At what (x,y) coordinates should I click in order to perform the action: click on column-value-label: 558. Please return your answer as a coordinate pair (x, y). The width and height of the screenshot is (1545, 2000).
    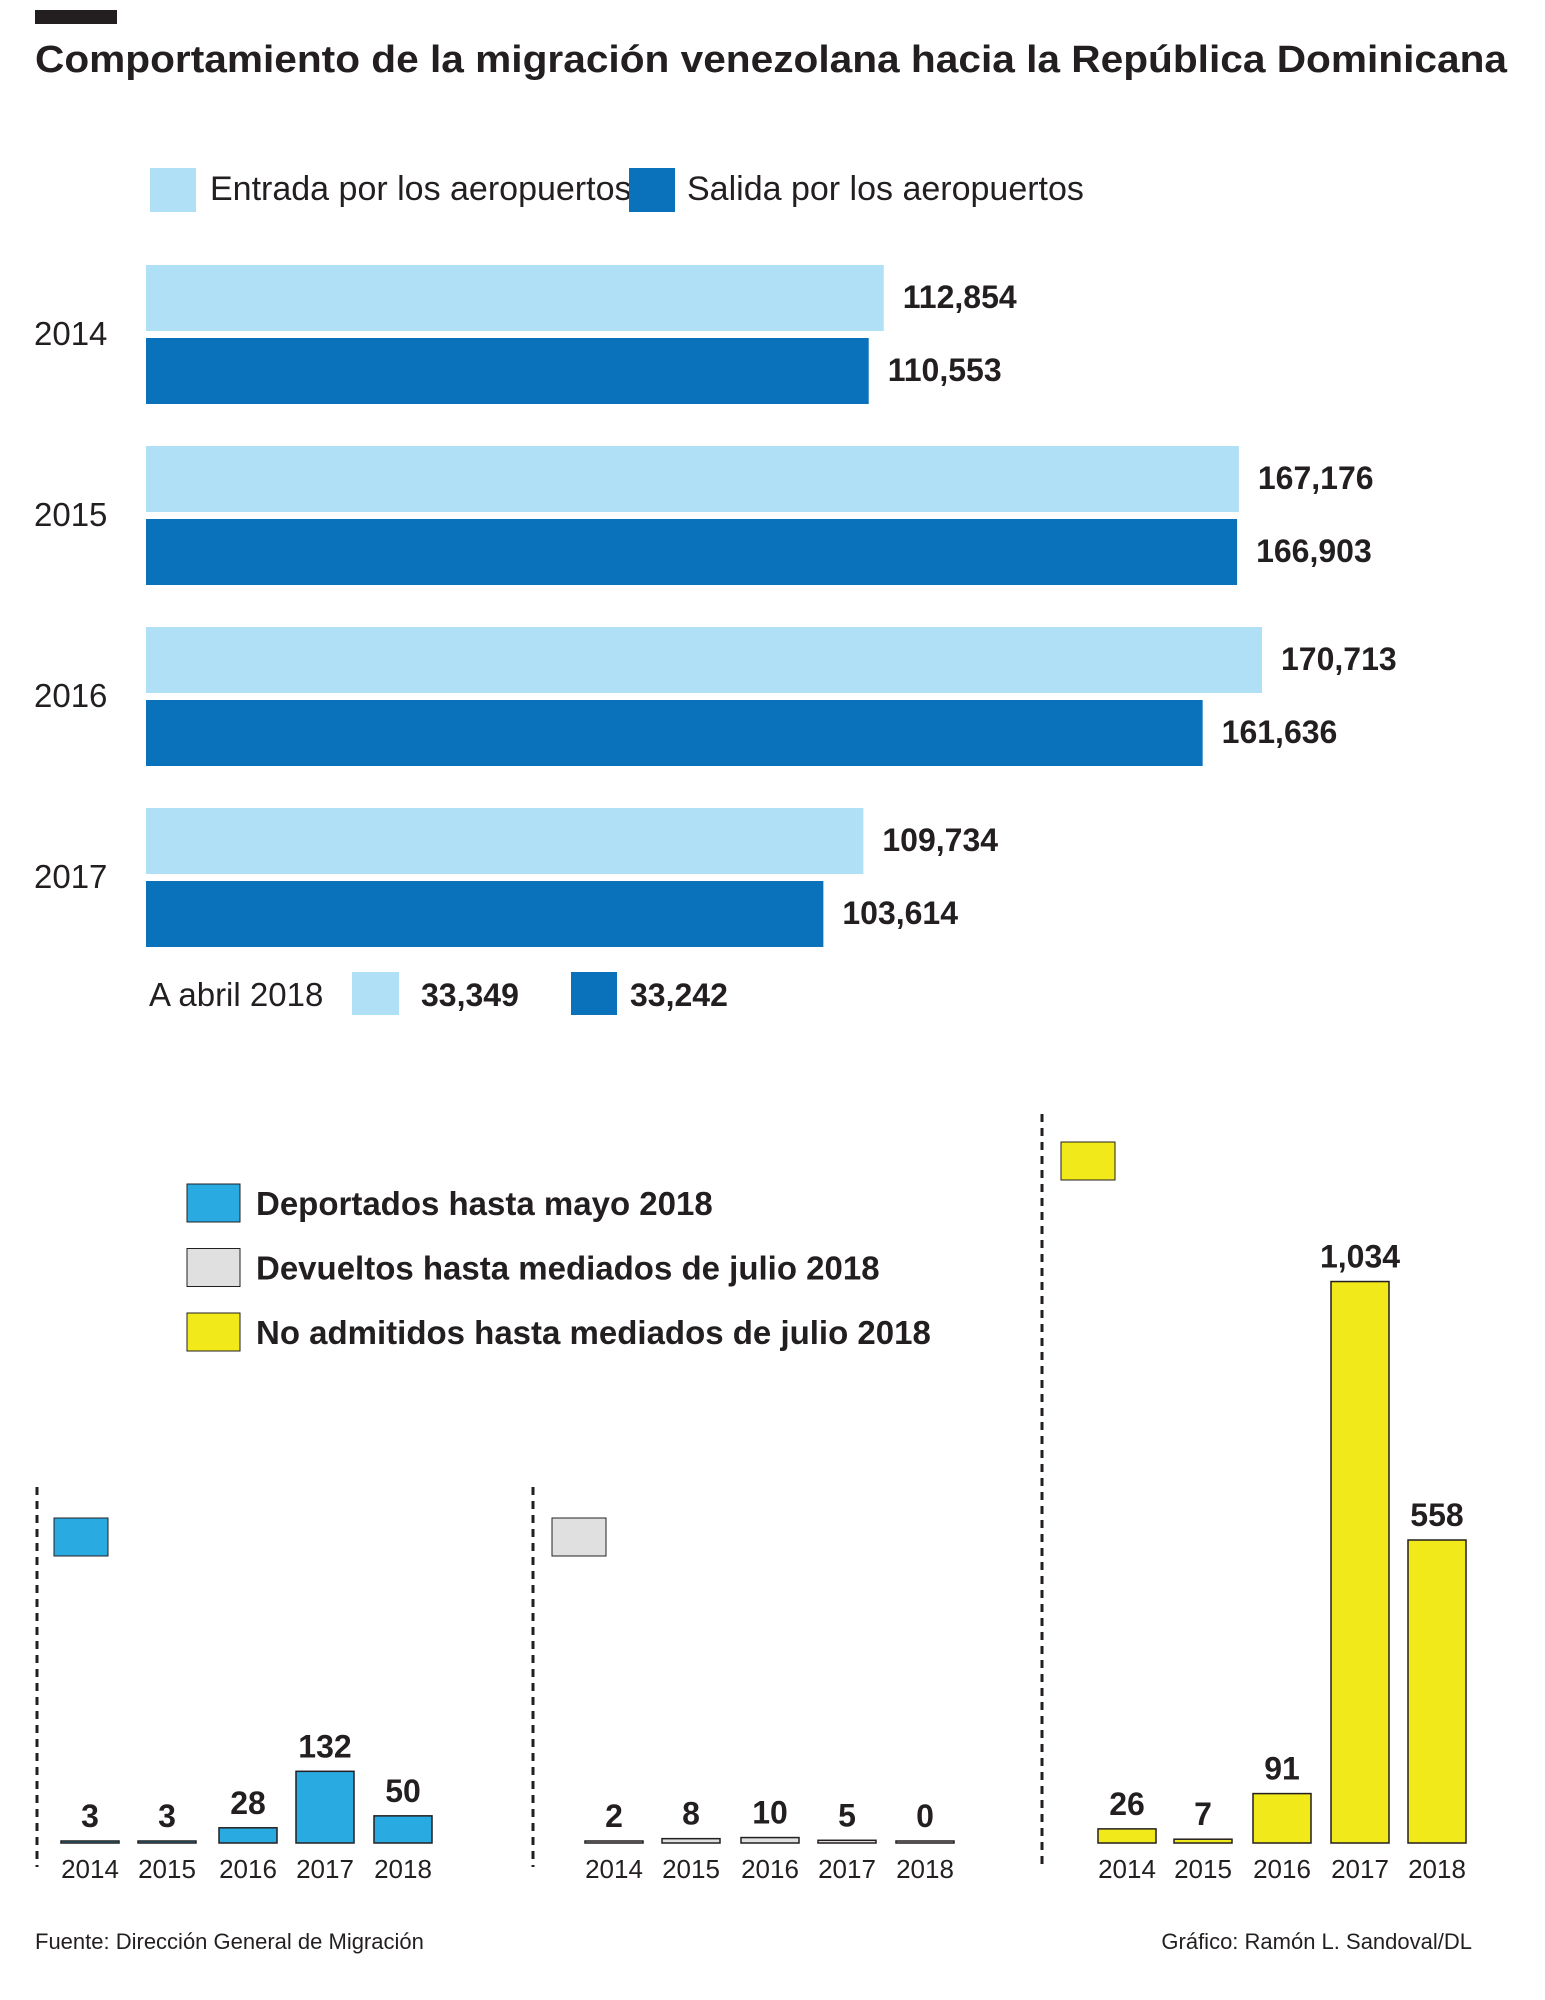
    Looking at the image, I should click on (1436, 1515).